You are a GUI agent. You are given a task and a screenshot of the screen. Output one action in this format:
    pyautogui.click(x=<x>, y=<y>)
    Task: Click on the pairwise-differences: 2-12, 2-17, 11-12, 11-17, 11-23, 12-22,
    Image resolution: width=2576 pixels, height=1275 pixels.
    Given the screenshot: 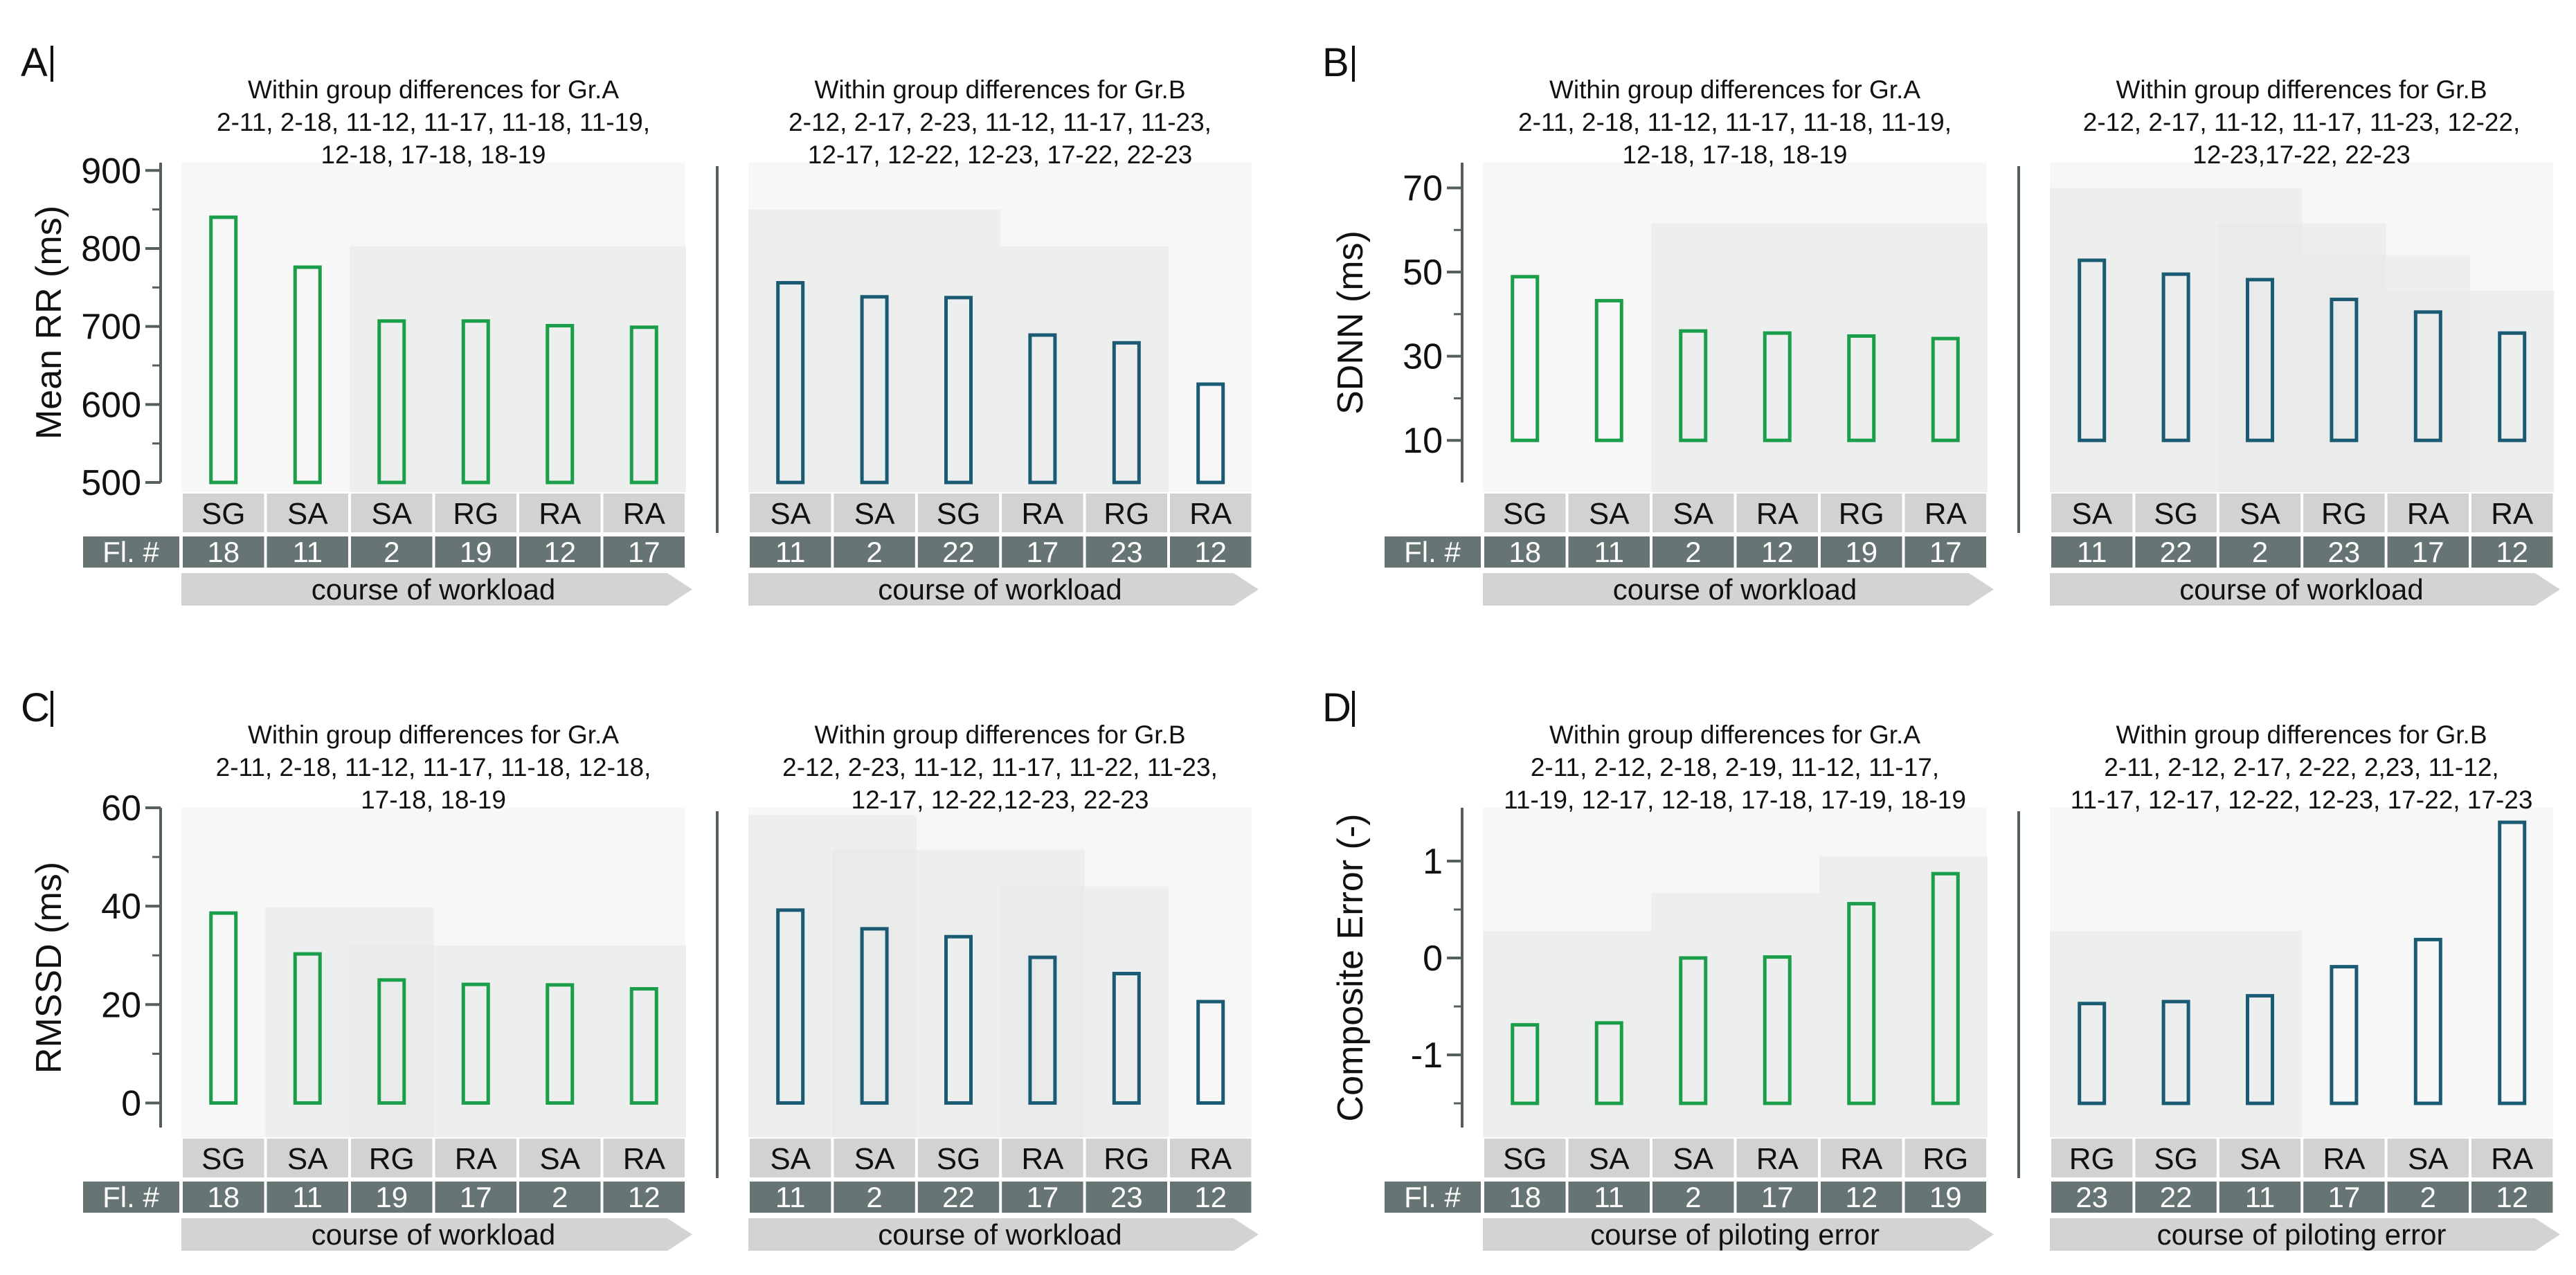 What is the action you would take?
    pyautogui.click(x=2302, y=122)
    